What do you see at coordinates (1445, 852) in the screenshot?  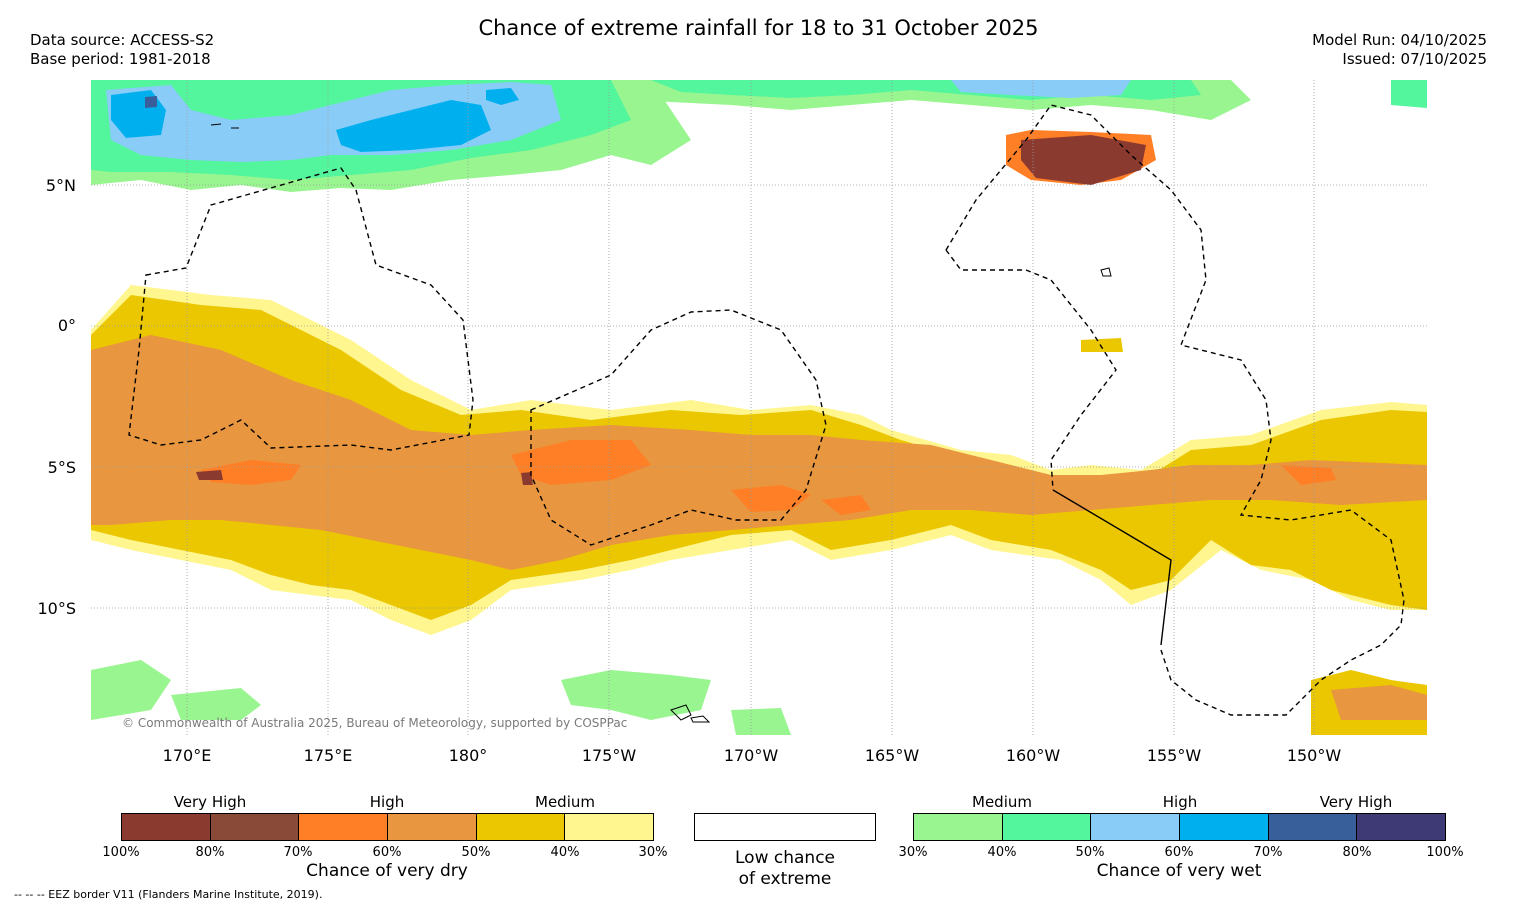 I see `wet-tick: 100%` at bounding box center [1445, 852].